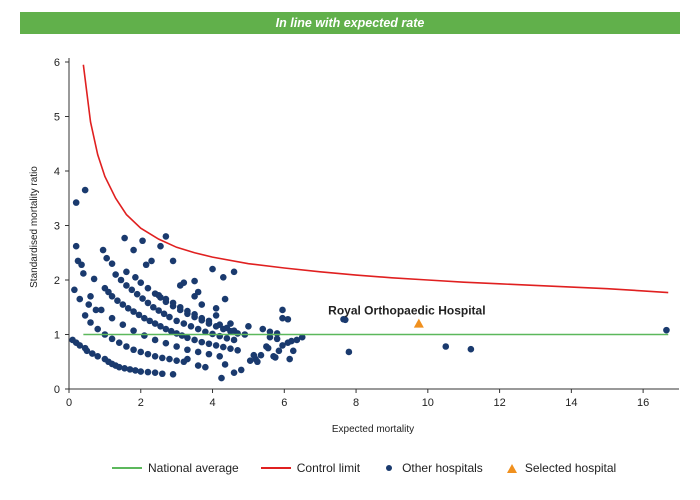 This screenshot has width=700, height=500. What do you see at coordinates (57, 281) in the screenshot?
I see `y-tick-label: 2` at bounding box center [57, 281].